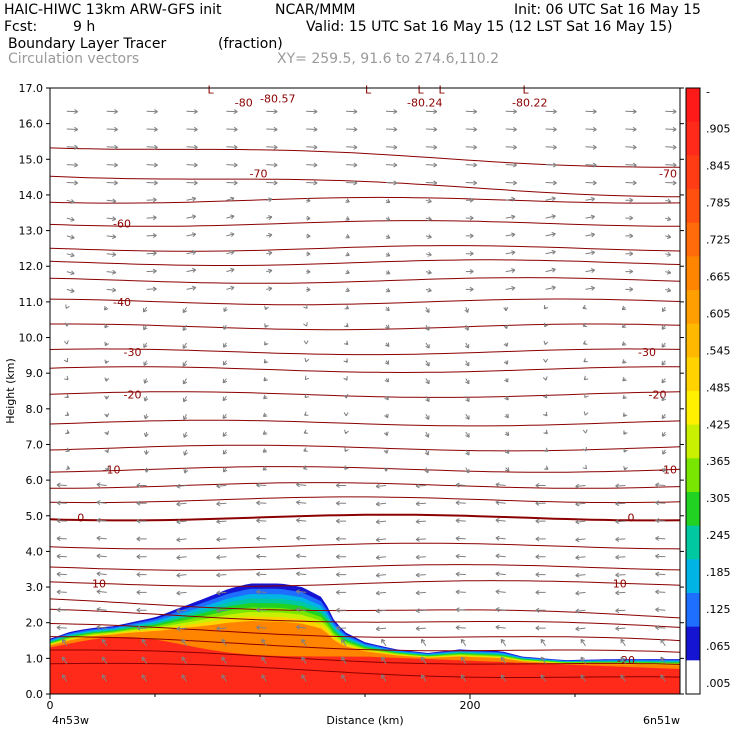 This screenshot has height=740, width=740. What do you see at coordinates (661, 720) in the screenshot?
I see `x-right-endpoint: 6n51w` at bounding box center [661, 720].